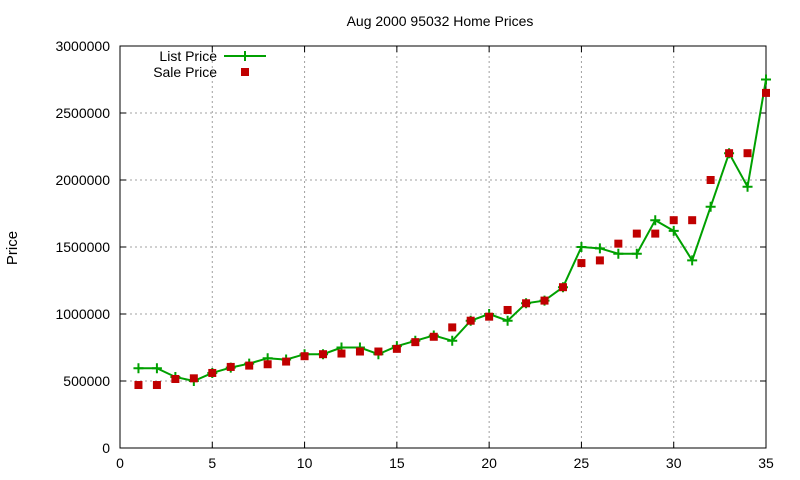  I want to click on x-tick-label: 35, so click(766, 463).